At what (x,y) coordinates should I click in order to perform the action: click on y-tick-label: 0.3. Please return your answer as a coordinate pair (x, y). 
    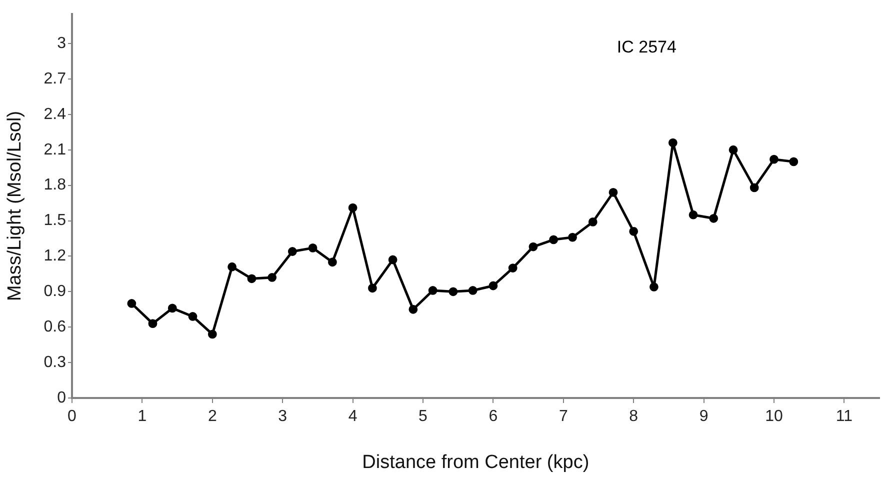
    Looking at the image, I should click on (55, 362).